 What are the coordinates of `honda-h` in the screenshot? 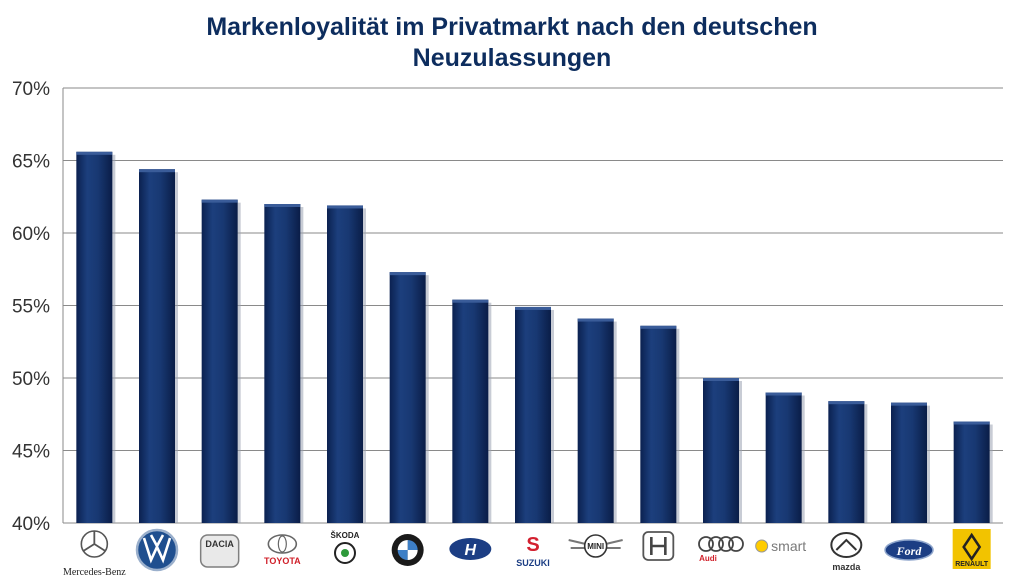 It's located at (658, 546).